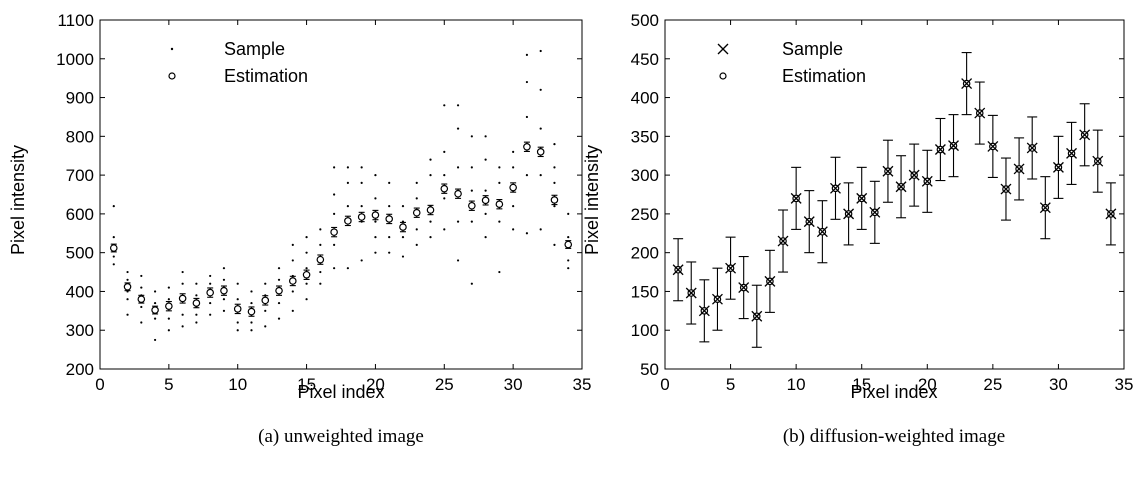 This screenshot has width=1141, height=479. I want to click on caption-unweighted: (a) unweighted image, so click(341, 436).